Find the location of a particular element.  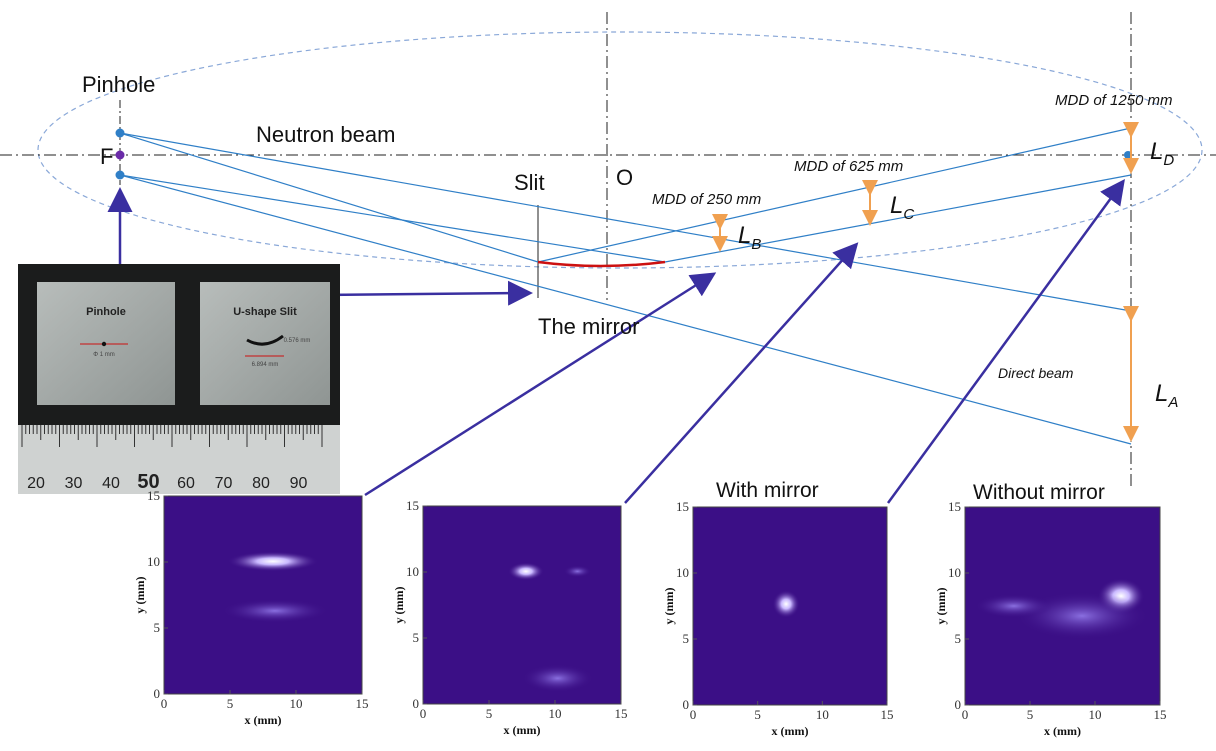

neutron-beam-label: Neutron beam is located at coordinates (326, 134).